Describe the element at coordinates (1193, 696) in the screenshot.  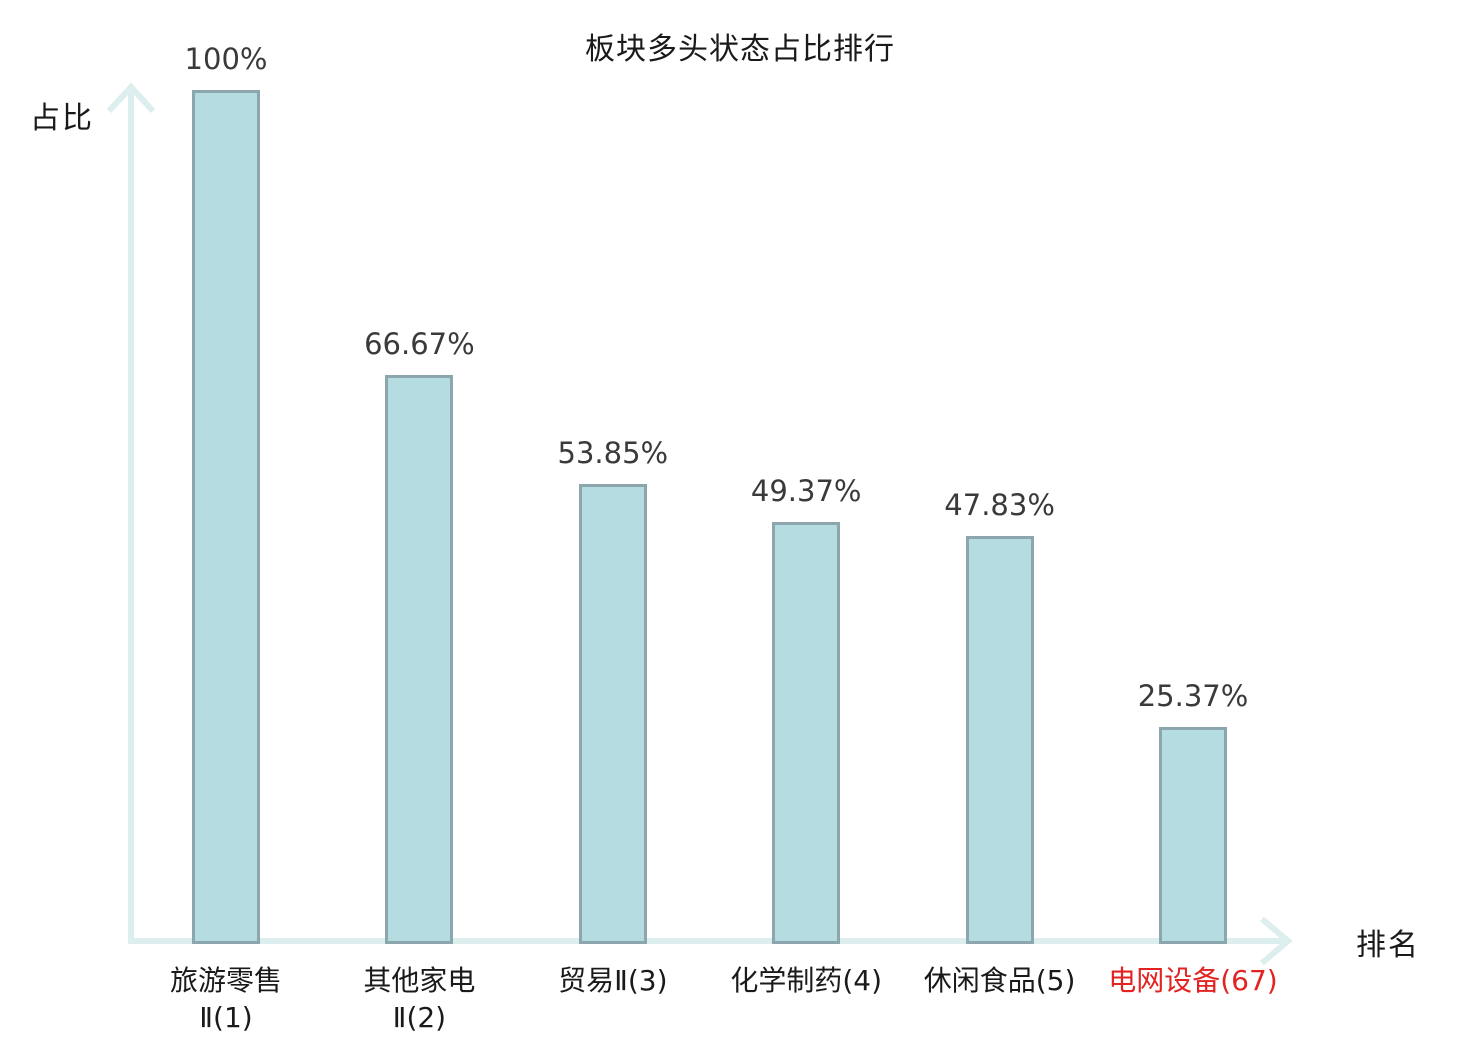
I see `bar-value-label: 25.37%` at that location.